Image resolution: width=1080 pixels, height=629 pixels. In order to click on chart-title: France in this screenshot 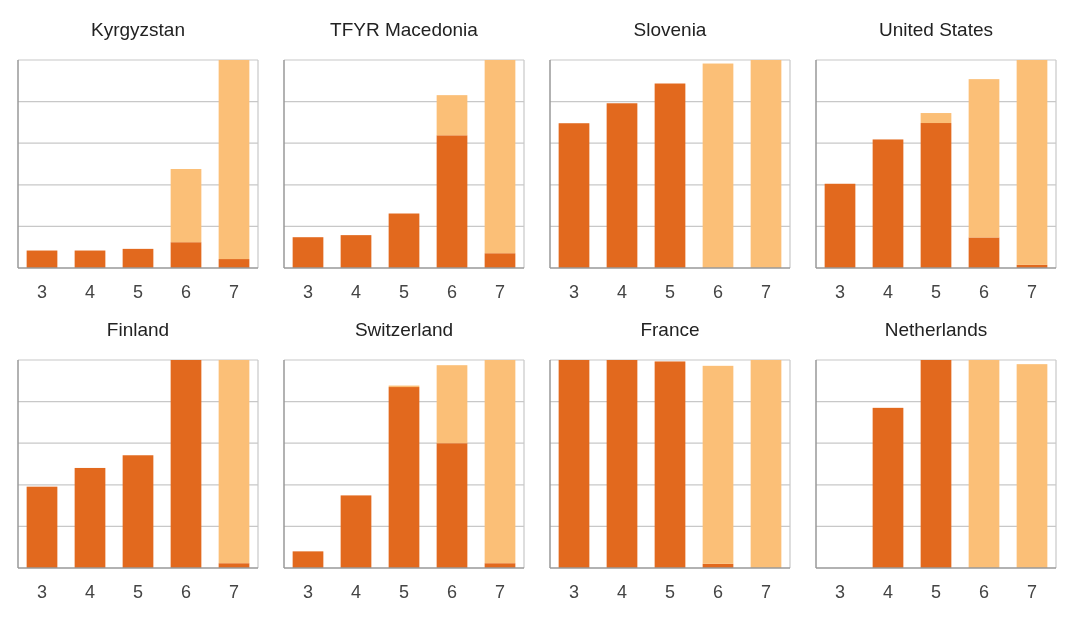, I will do `click(670, 329)`.